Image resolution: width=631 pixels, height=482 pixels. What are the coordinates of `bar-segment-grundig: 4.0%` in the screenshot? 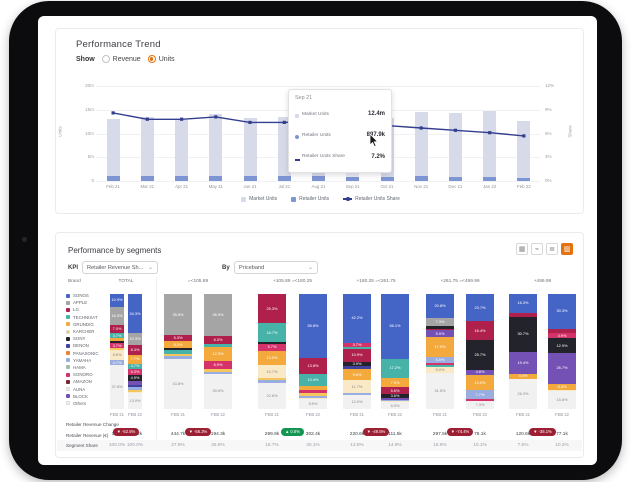 It's located at (523, 376).